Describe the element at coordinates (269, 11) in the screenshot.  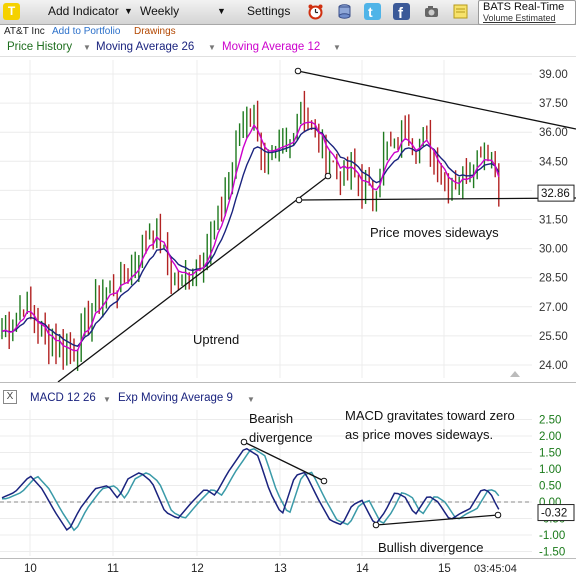
I see `settings-menu: Settings` at that location.